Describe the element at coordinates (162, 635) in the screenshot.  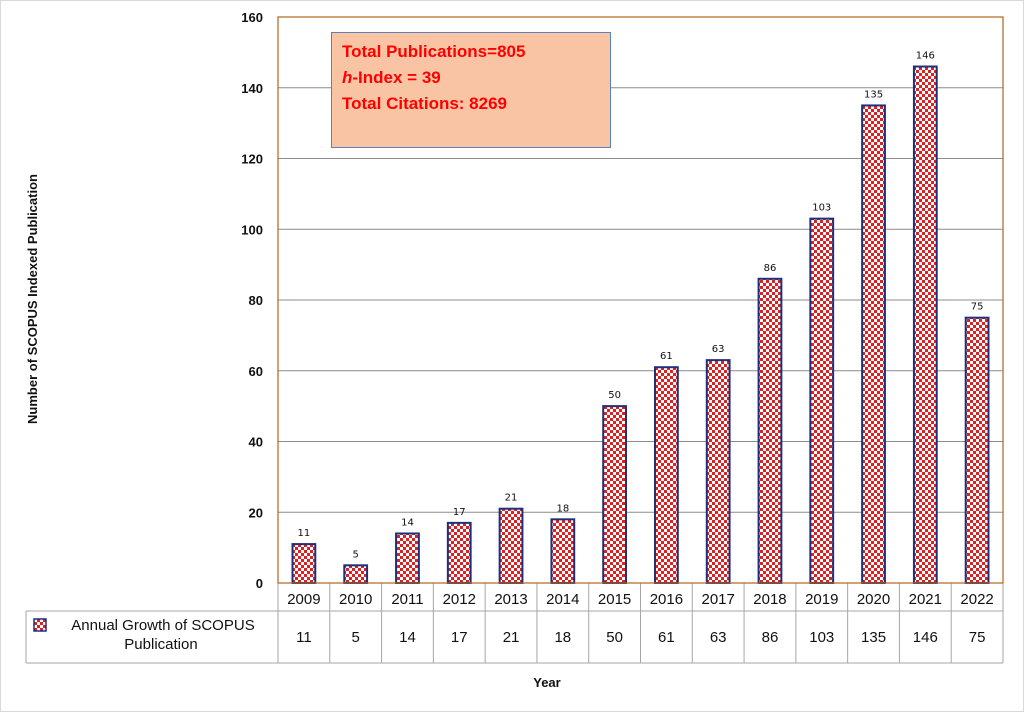
I see `legend-label: Annual Growth of SCOPUS Publication` at that location.